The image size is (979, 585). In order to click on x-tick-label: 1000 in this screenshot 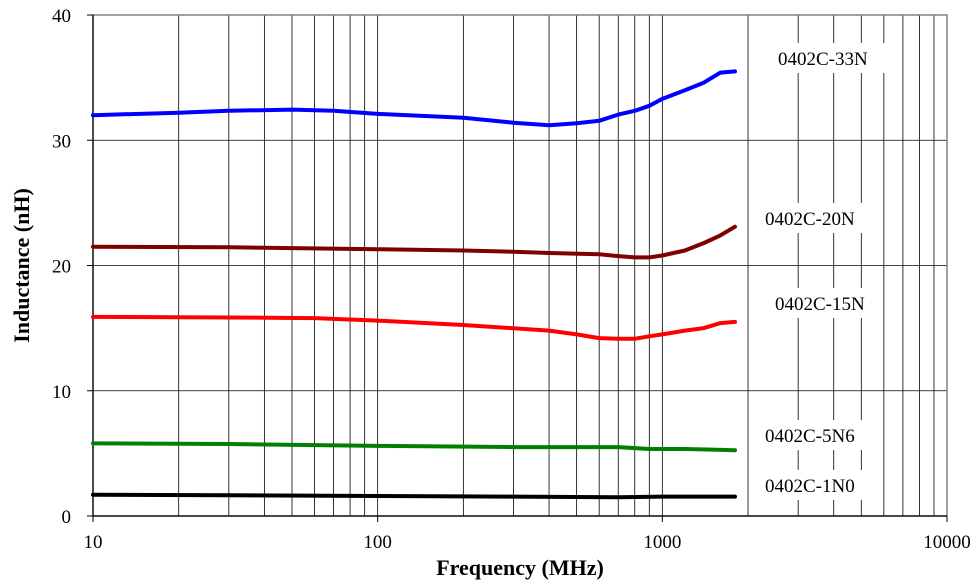, I will do `click(662, 542)`.